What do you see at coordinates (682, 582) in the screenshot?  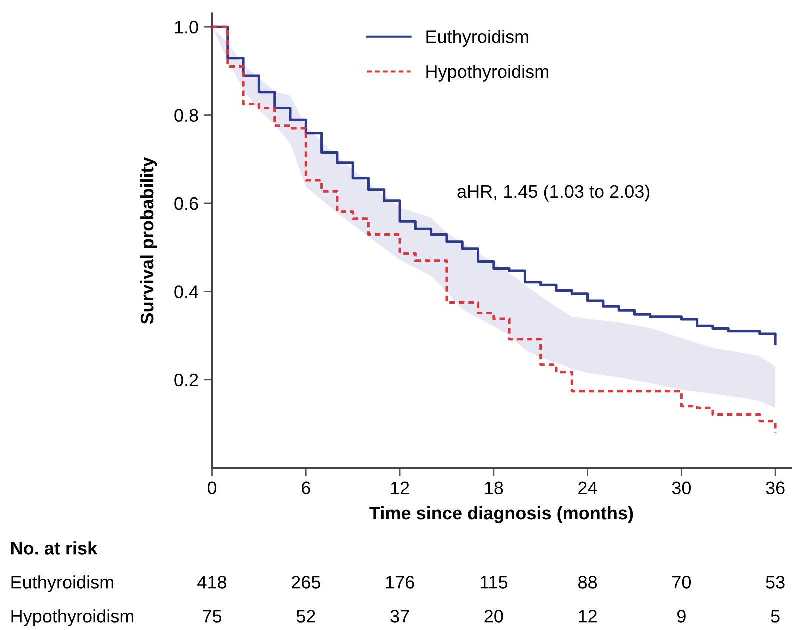 I see `text: 70` at bounding box center [682, 582].